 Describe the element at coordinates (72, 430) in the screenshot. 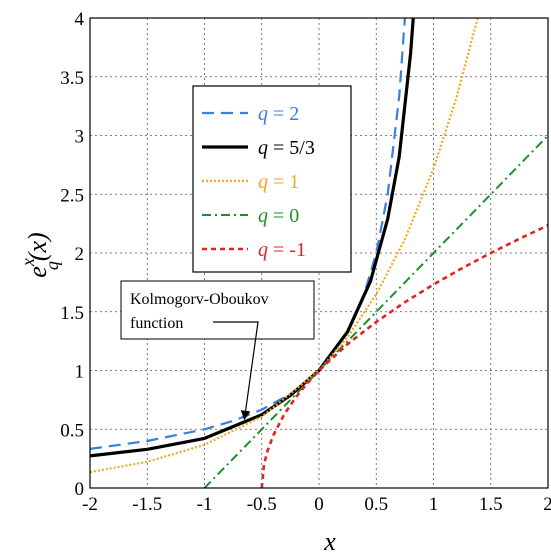

I see `y-tick-label-1: 0.5` at that location.